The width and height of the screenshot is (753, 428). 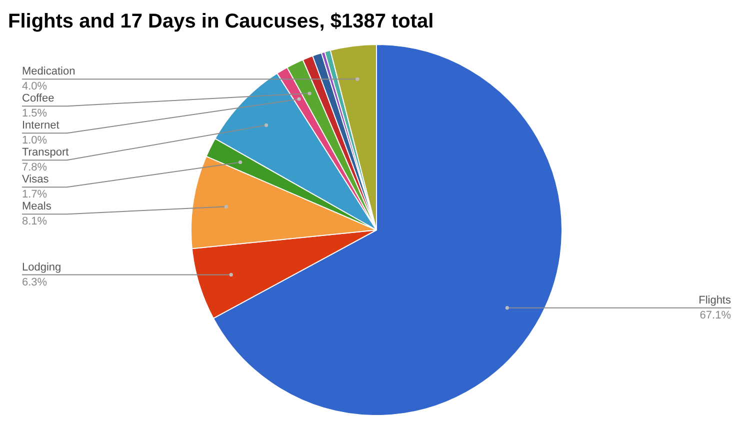 What do you see at coordinates (35, 194) in the screenshot?
I see `data-label: 1.7%` at bounding box center [35, 194].